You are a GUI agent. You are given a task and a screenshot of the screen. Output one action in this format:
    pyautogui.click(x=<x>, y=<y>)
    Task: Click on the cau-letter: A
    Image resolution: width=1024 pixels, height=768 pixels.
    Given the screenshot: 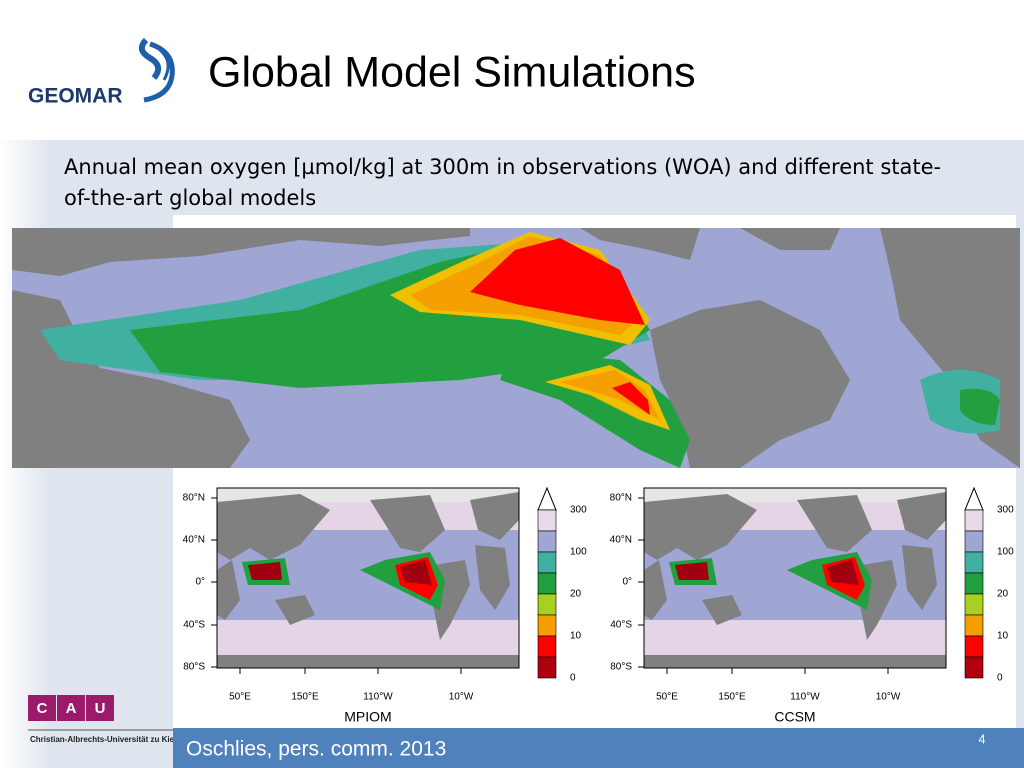 What is the action you would take?
    pyautogui.click(x=71, y=708)
    